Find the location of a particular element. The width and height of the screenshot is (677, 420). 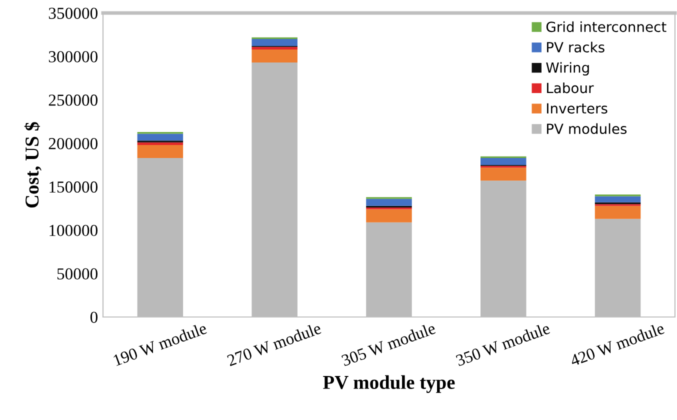

x-tick-label: 305 W module is located at coordinates (388, 344).